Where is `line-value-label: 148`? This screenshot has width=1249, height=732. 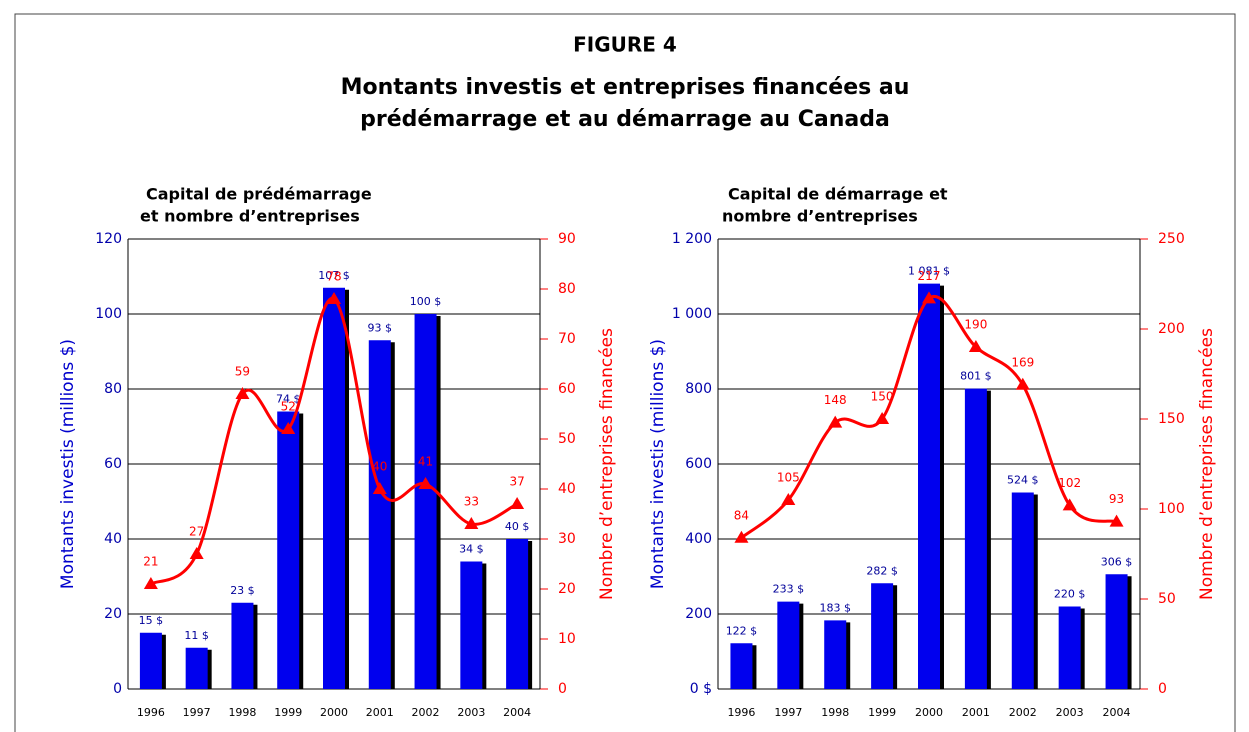 line-value-label: 148 is located at coordinates (835, 400).